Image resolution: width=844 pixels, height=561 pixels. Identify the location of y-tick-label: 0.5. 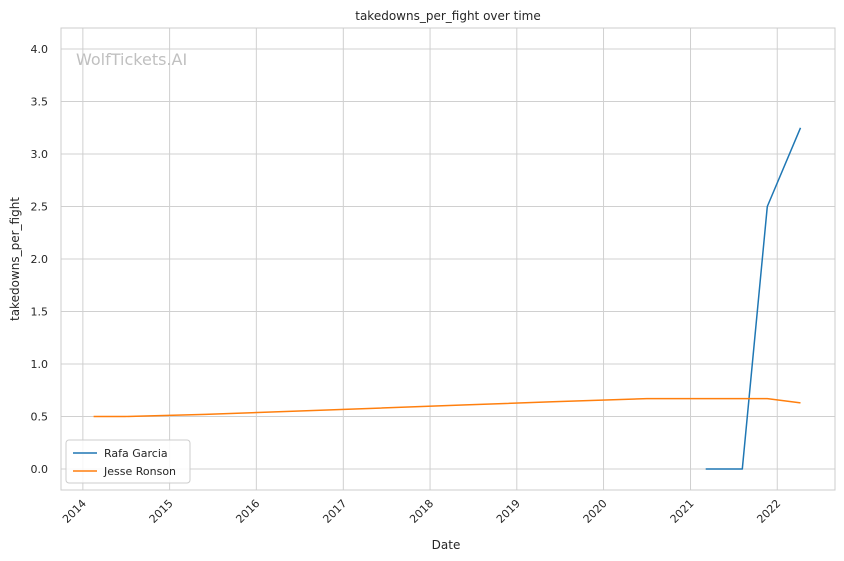
(40, 417).